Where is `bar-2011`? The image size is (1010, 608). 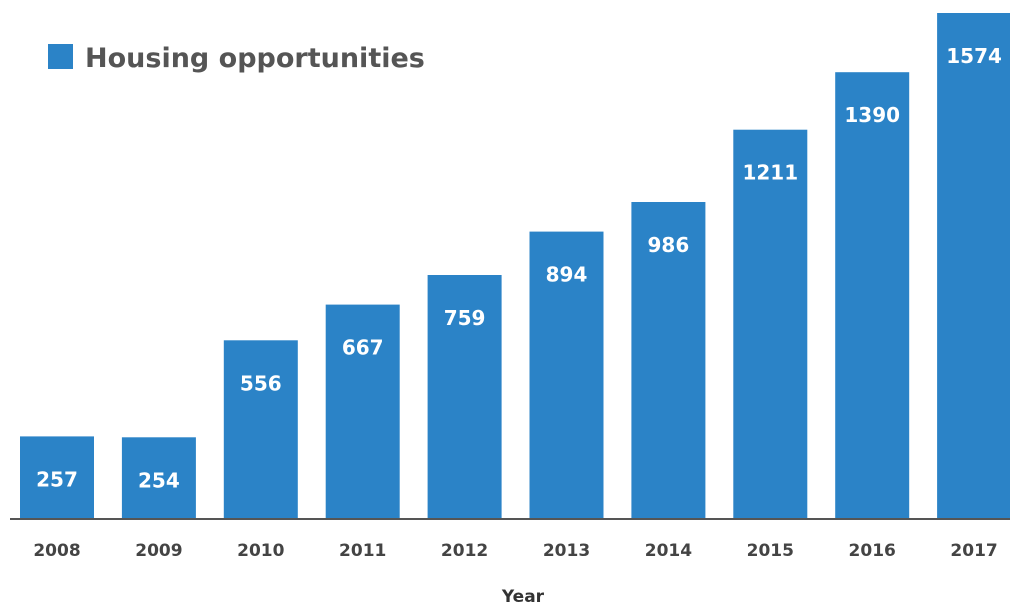
bar-2011 is located at coordinates (362, 411).